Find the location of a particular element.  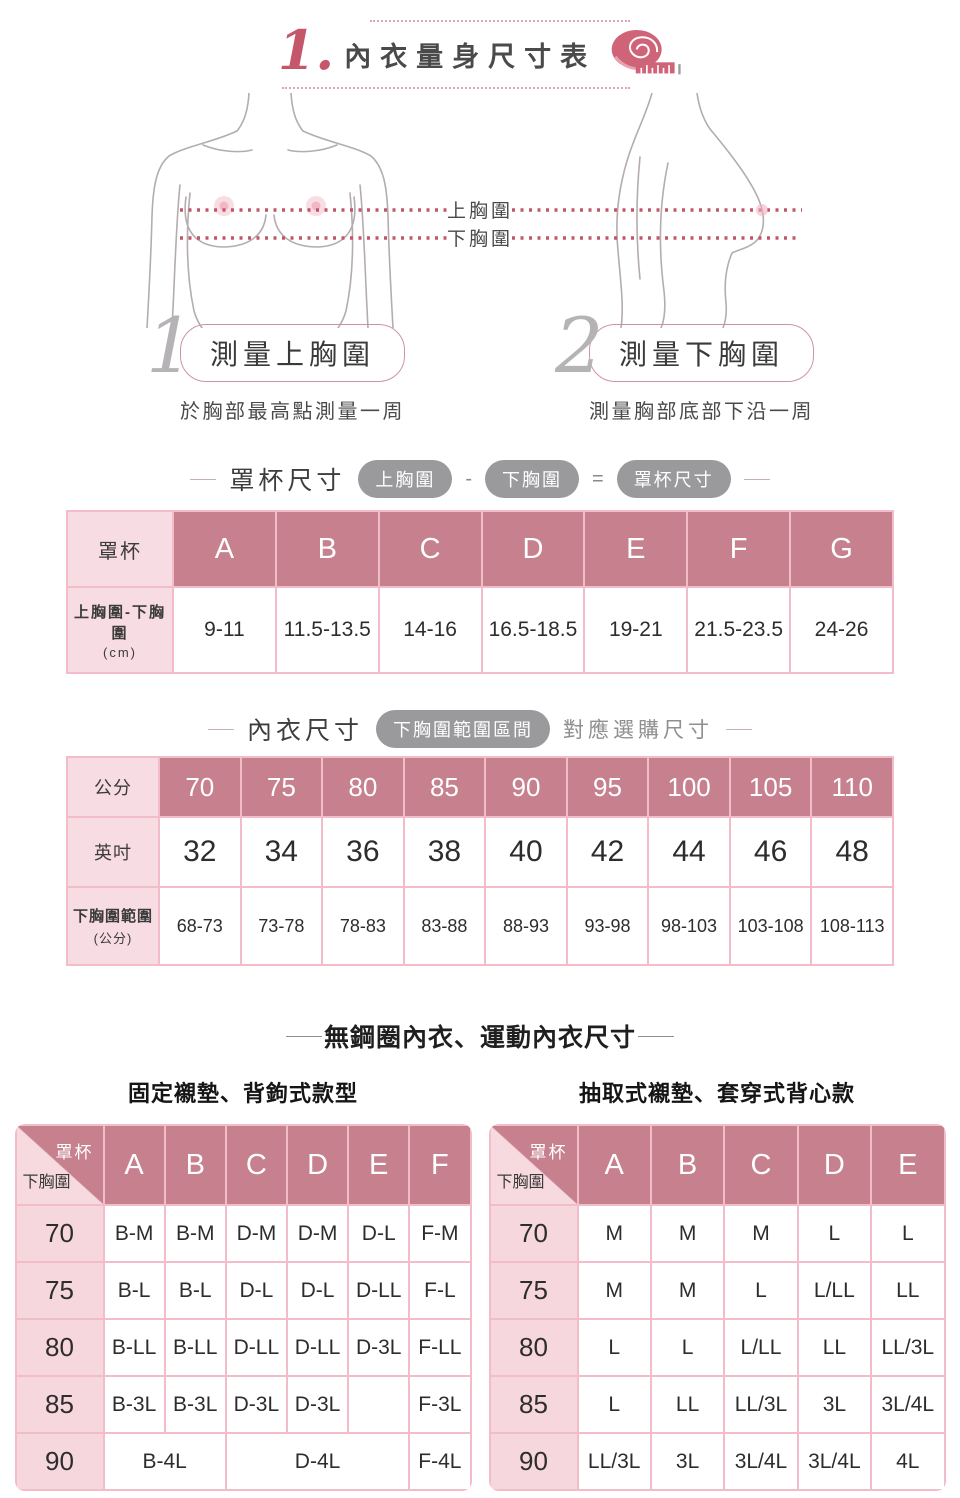

cm-size-cell: 90 is located at coordinates (526, 787).